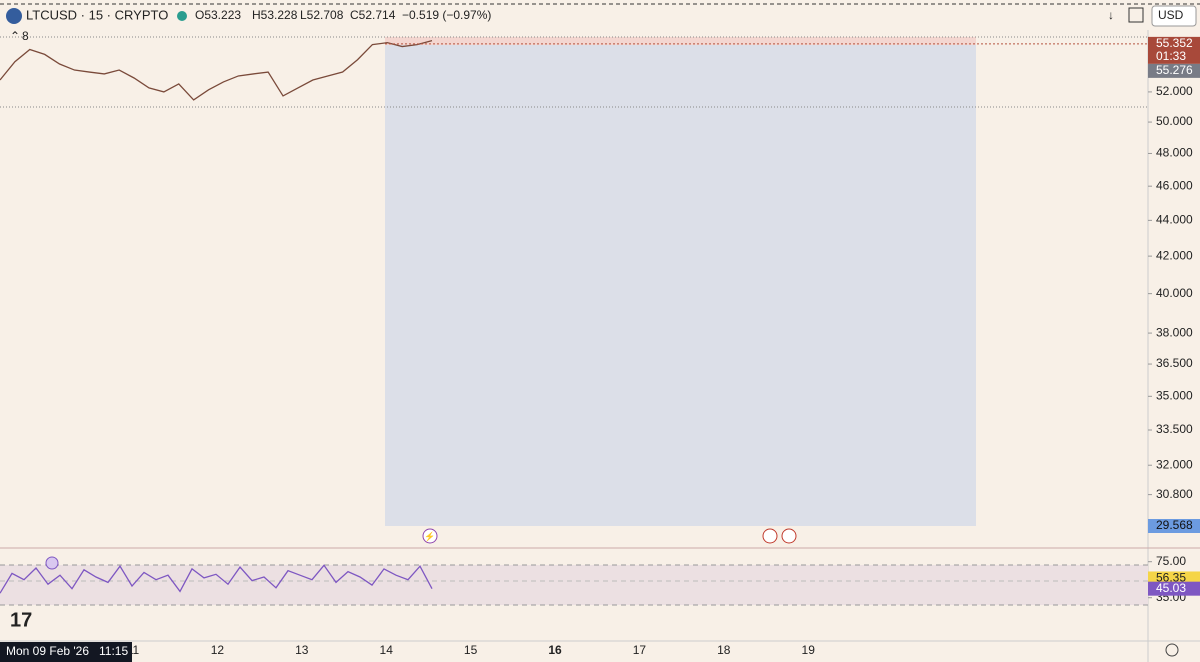 This screenshot has height=662, width=1200. Describe the element at coordinates (275, 15) in the screenshot. I see `ohlc-high: H53.228` at that location.